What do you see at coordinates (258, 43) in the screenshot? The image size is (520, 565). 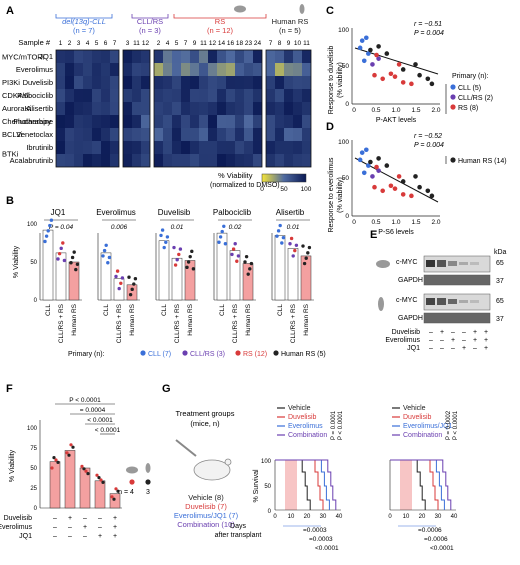 I see `sample-number: 24` at bounding box center [258, 43].